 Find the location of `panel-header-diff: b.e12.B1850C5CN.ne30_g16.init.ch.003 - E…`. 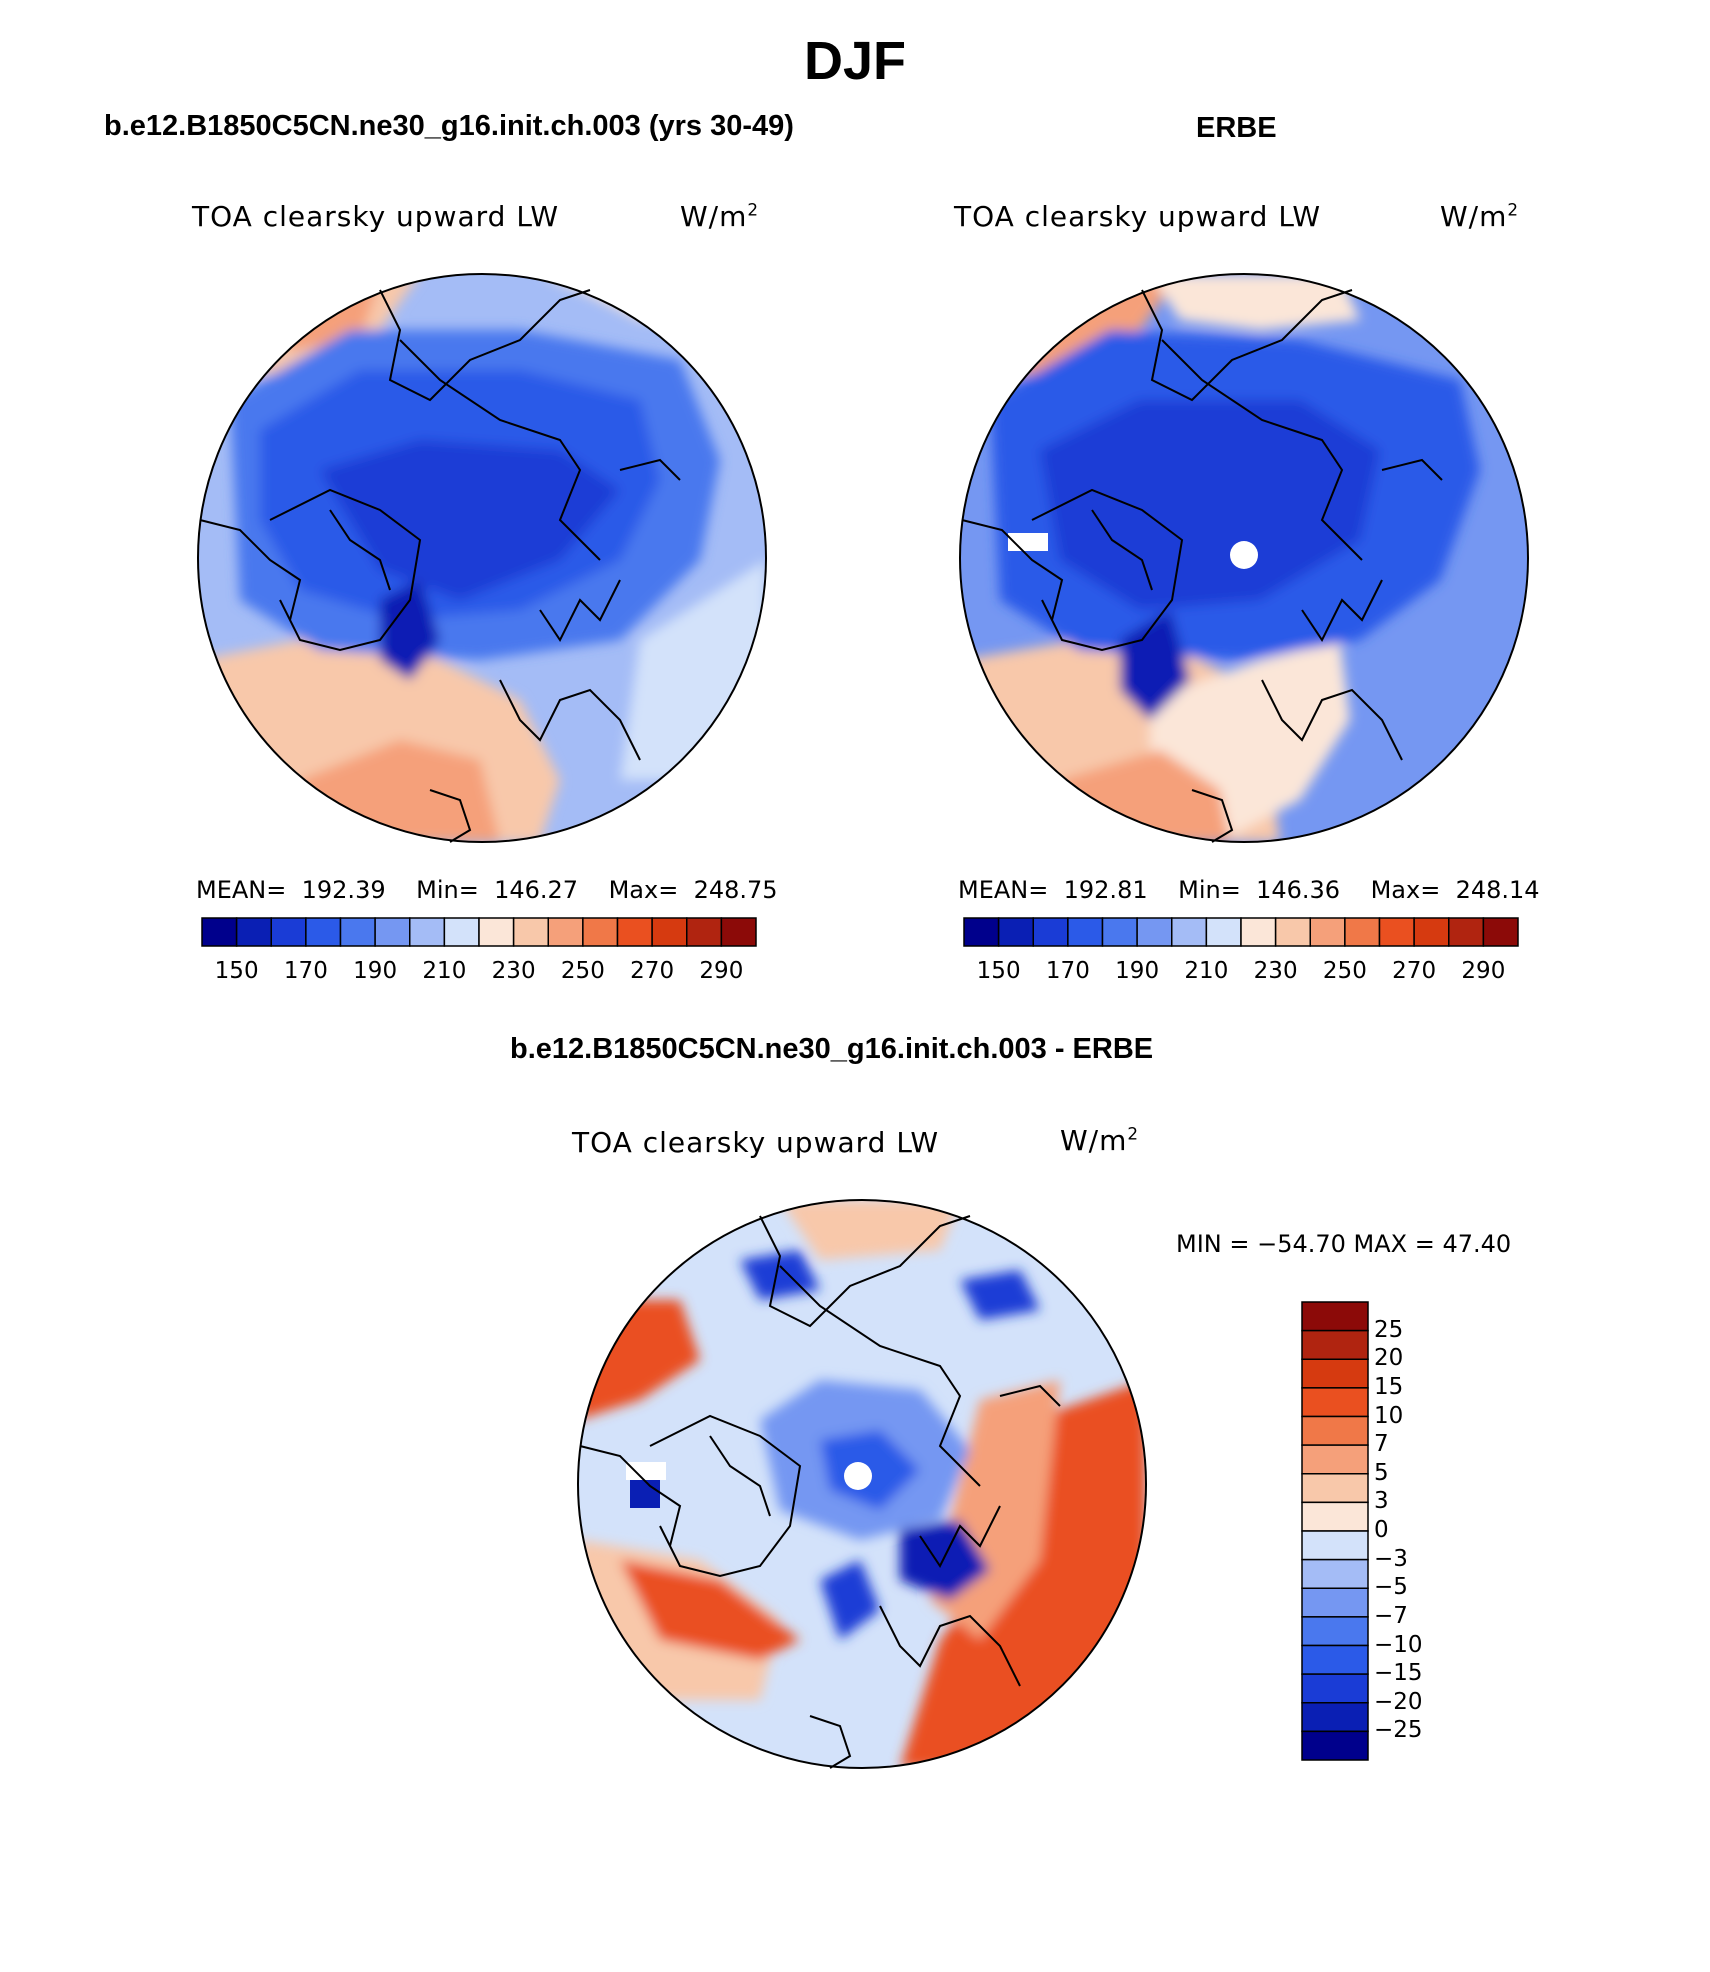

panel-header-diff: b.e12.B1850C5CN.ne30_g16.init.ch.003 - E… is located at coordinates (832, 1049).